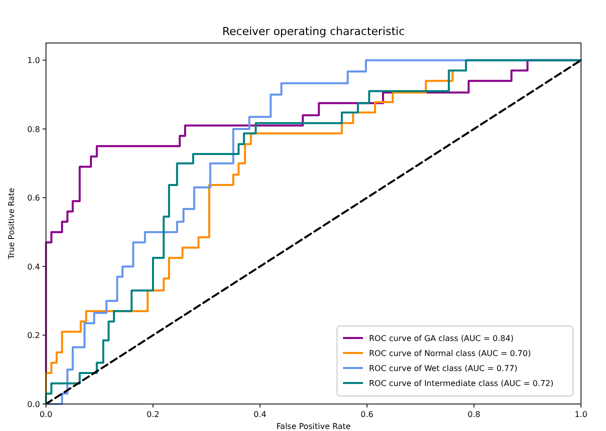 This screenshot has height=431, width=606. Describe the element at coordinates (441, 338) in the screenshot. I see `legend-label: ROC curve of GA class (AUC = 0.84)` at that location.